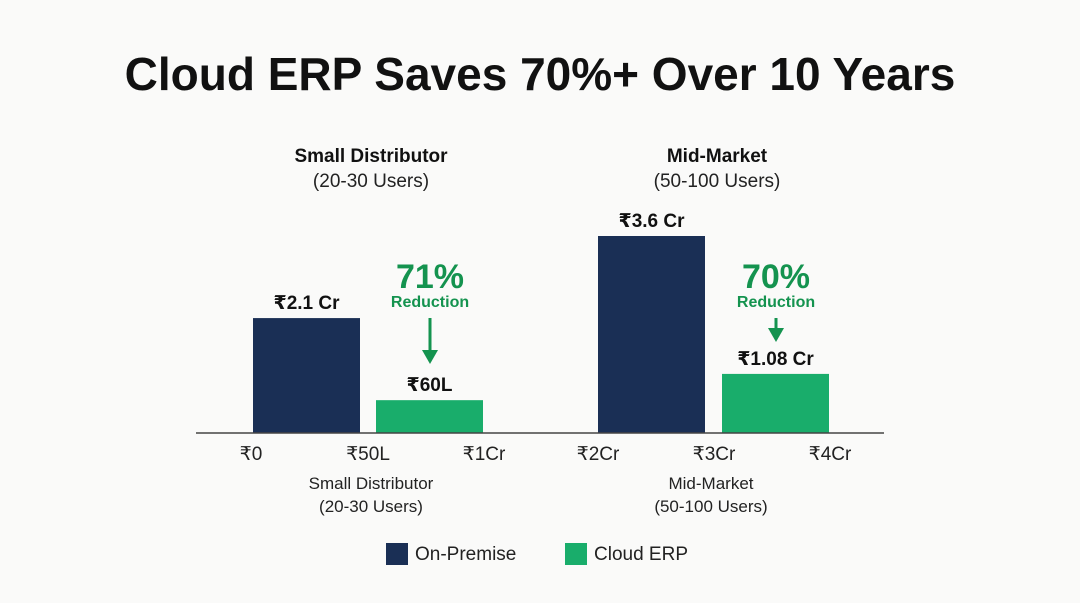  Describe the element at coordinates (651, 334) in the screenshot. I see `bar-mid-market-on-premise` at that location.